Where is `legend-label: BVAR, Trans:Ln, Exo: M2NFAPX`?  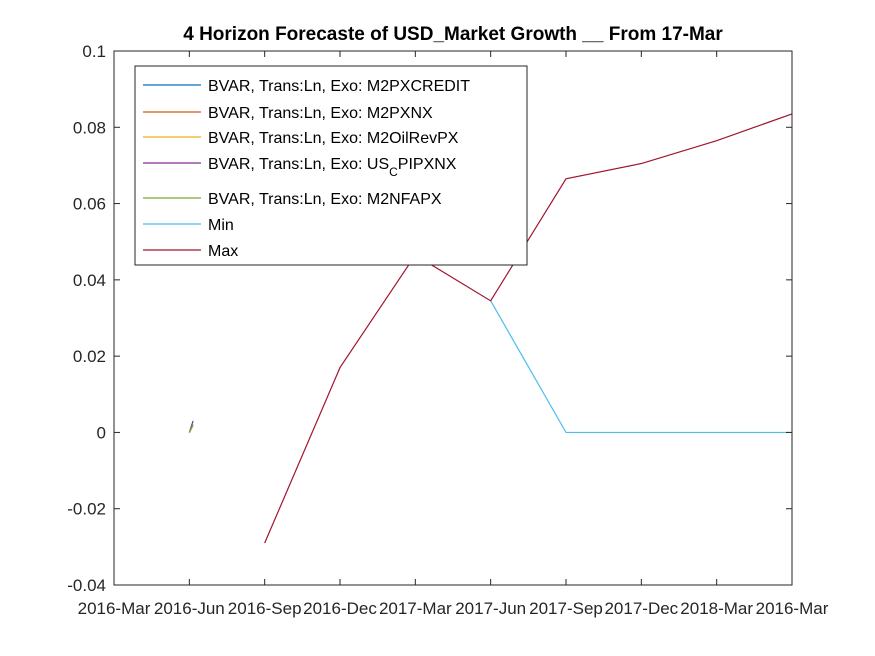 legend-label: BVAR, Trans:Ln, Exo: M2NFAPX is located at coordinates (325, 199).